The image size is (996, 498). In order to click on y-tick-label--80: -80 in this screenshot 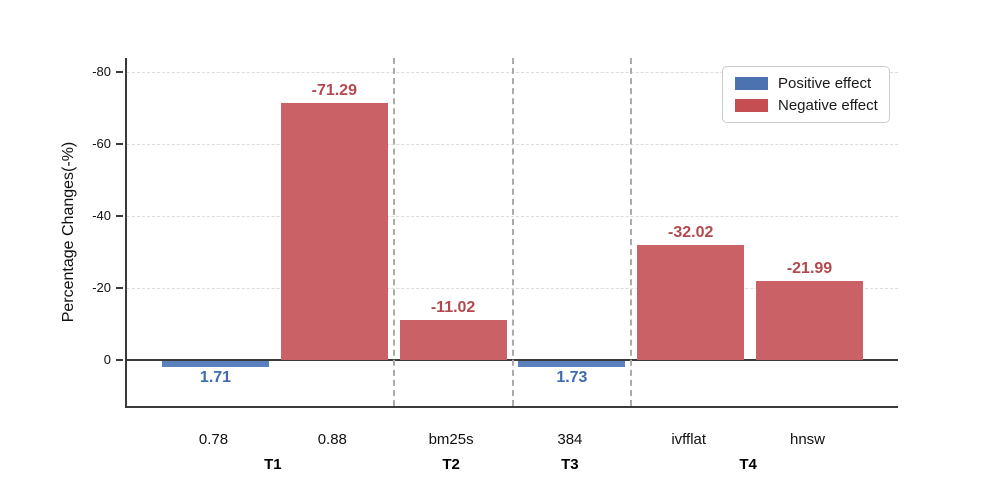, I will do `click(101, 71)`.